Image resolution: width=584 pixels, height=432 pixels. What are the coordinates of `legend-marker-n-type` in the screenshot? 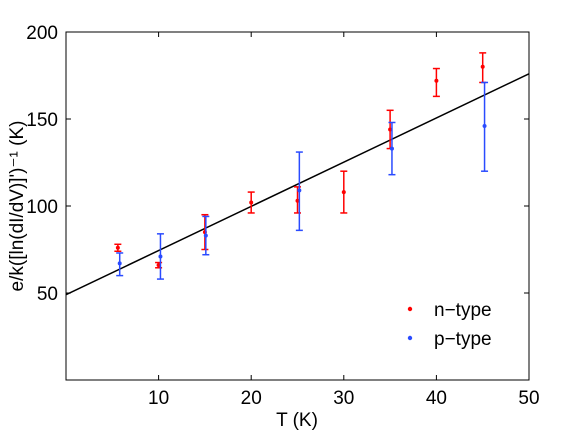 It's located at (410, 309).